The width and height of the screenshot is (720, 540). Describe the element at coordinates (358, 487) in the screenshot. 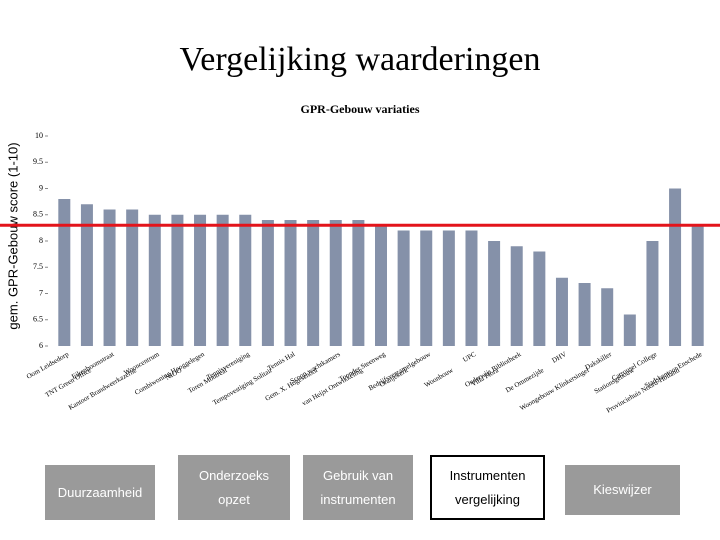

I see `nav-button: Gebruik van instrumenten` at that location.